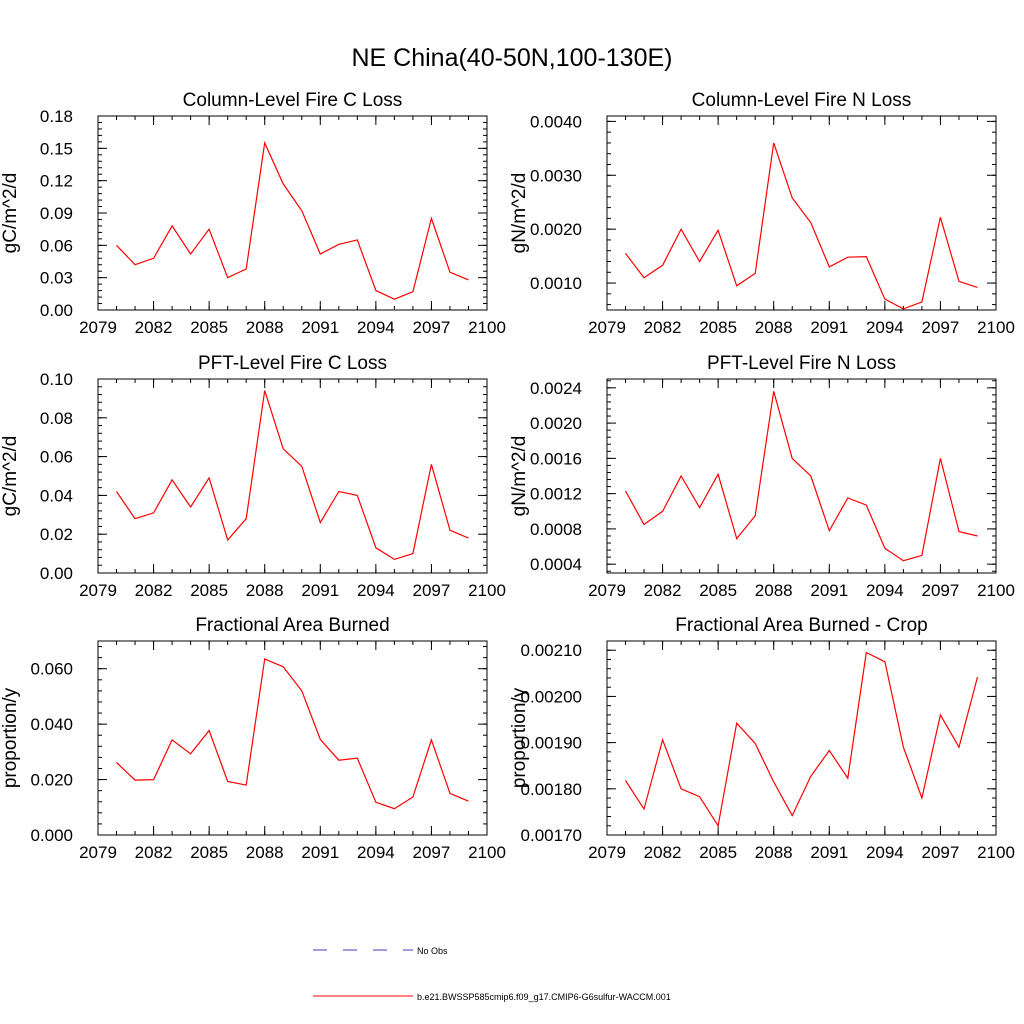 The height and width of the screenshot is (1024, 1024). What do you see at coordinates (556, 494) in the screenshot?
I see `y-tick-label: 0.0012` at bounding box center [556, 494].